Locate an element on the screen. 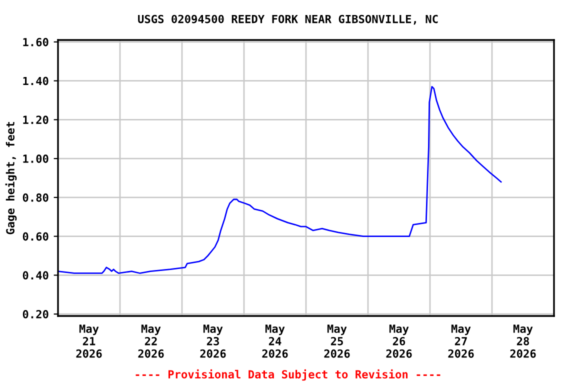  y-tick-label: 1.60 is located at coordinates (35, 42).